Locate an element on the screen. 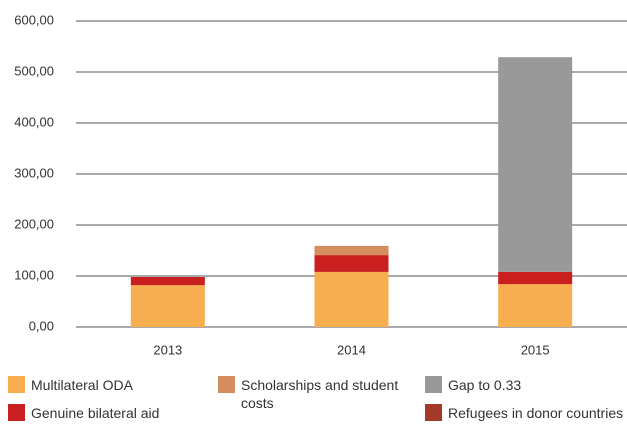  legend-label: Gap to 0.33 is located at coordinates (485, 385).